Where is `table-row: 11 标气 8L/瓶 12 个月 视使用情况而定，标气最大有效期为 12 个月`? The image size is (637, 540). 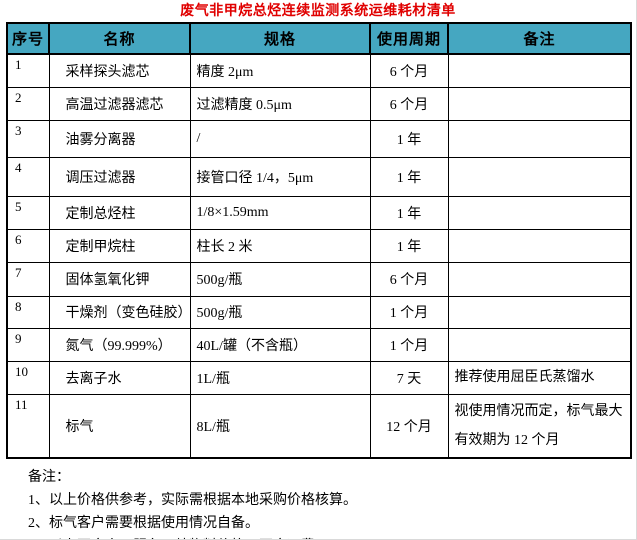 table-row: 11 标气 8L/瓶 12 个月 视使用情况而定，标气最大有效期为 12 个月 is located at coordinates (319, 425).